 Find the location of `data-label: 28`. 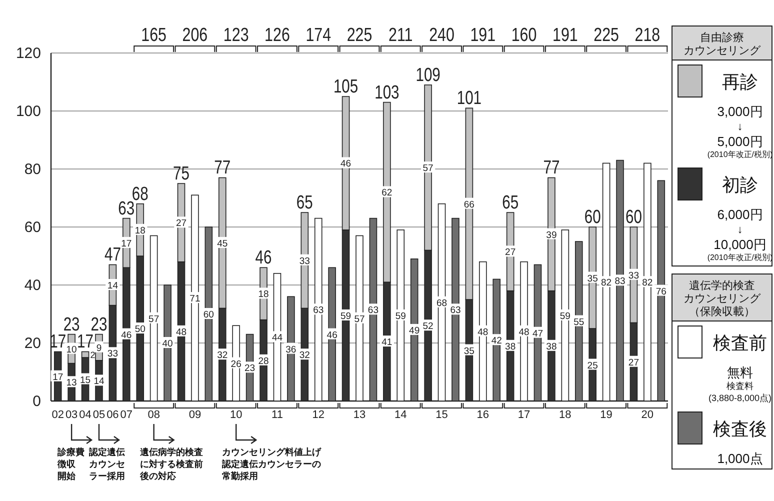

data-label: 28 is located at coordinates (263, 361).